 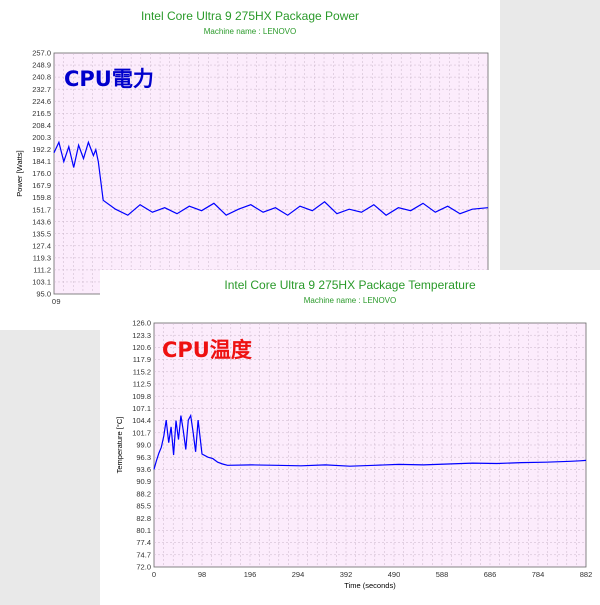 I want to click on chart-title: Intel Core Ultra 9 275HX Package Power, so click(x=250, y=16).